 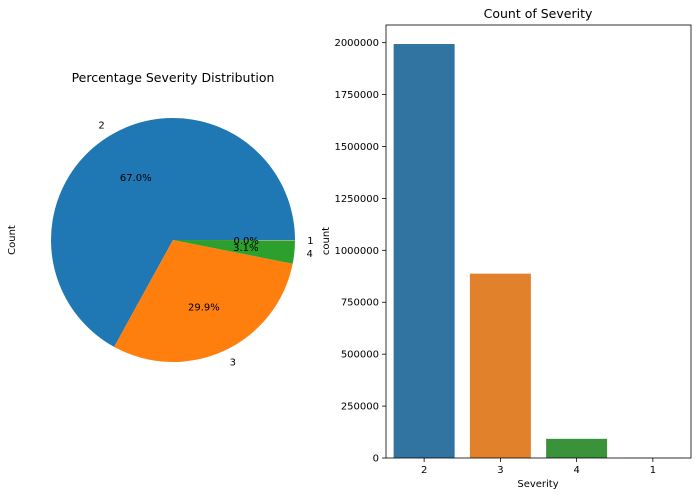 I want to click on pie-category-label-4: 4, so click(x=310, y=254).